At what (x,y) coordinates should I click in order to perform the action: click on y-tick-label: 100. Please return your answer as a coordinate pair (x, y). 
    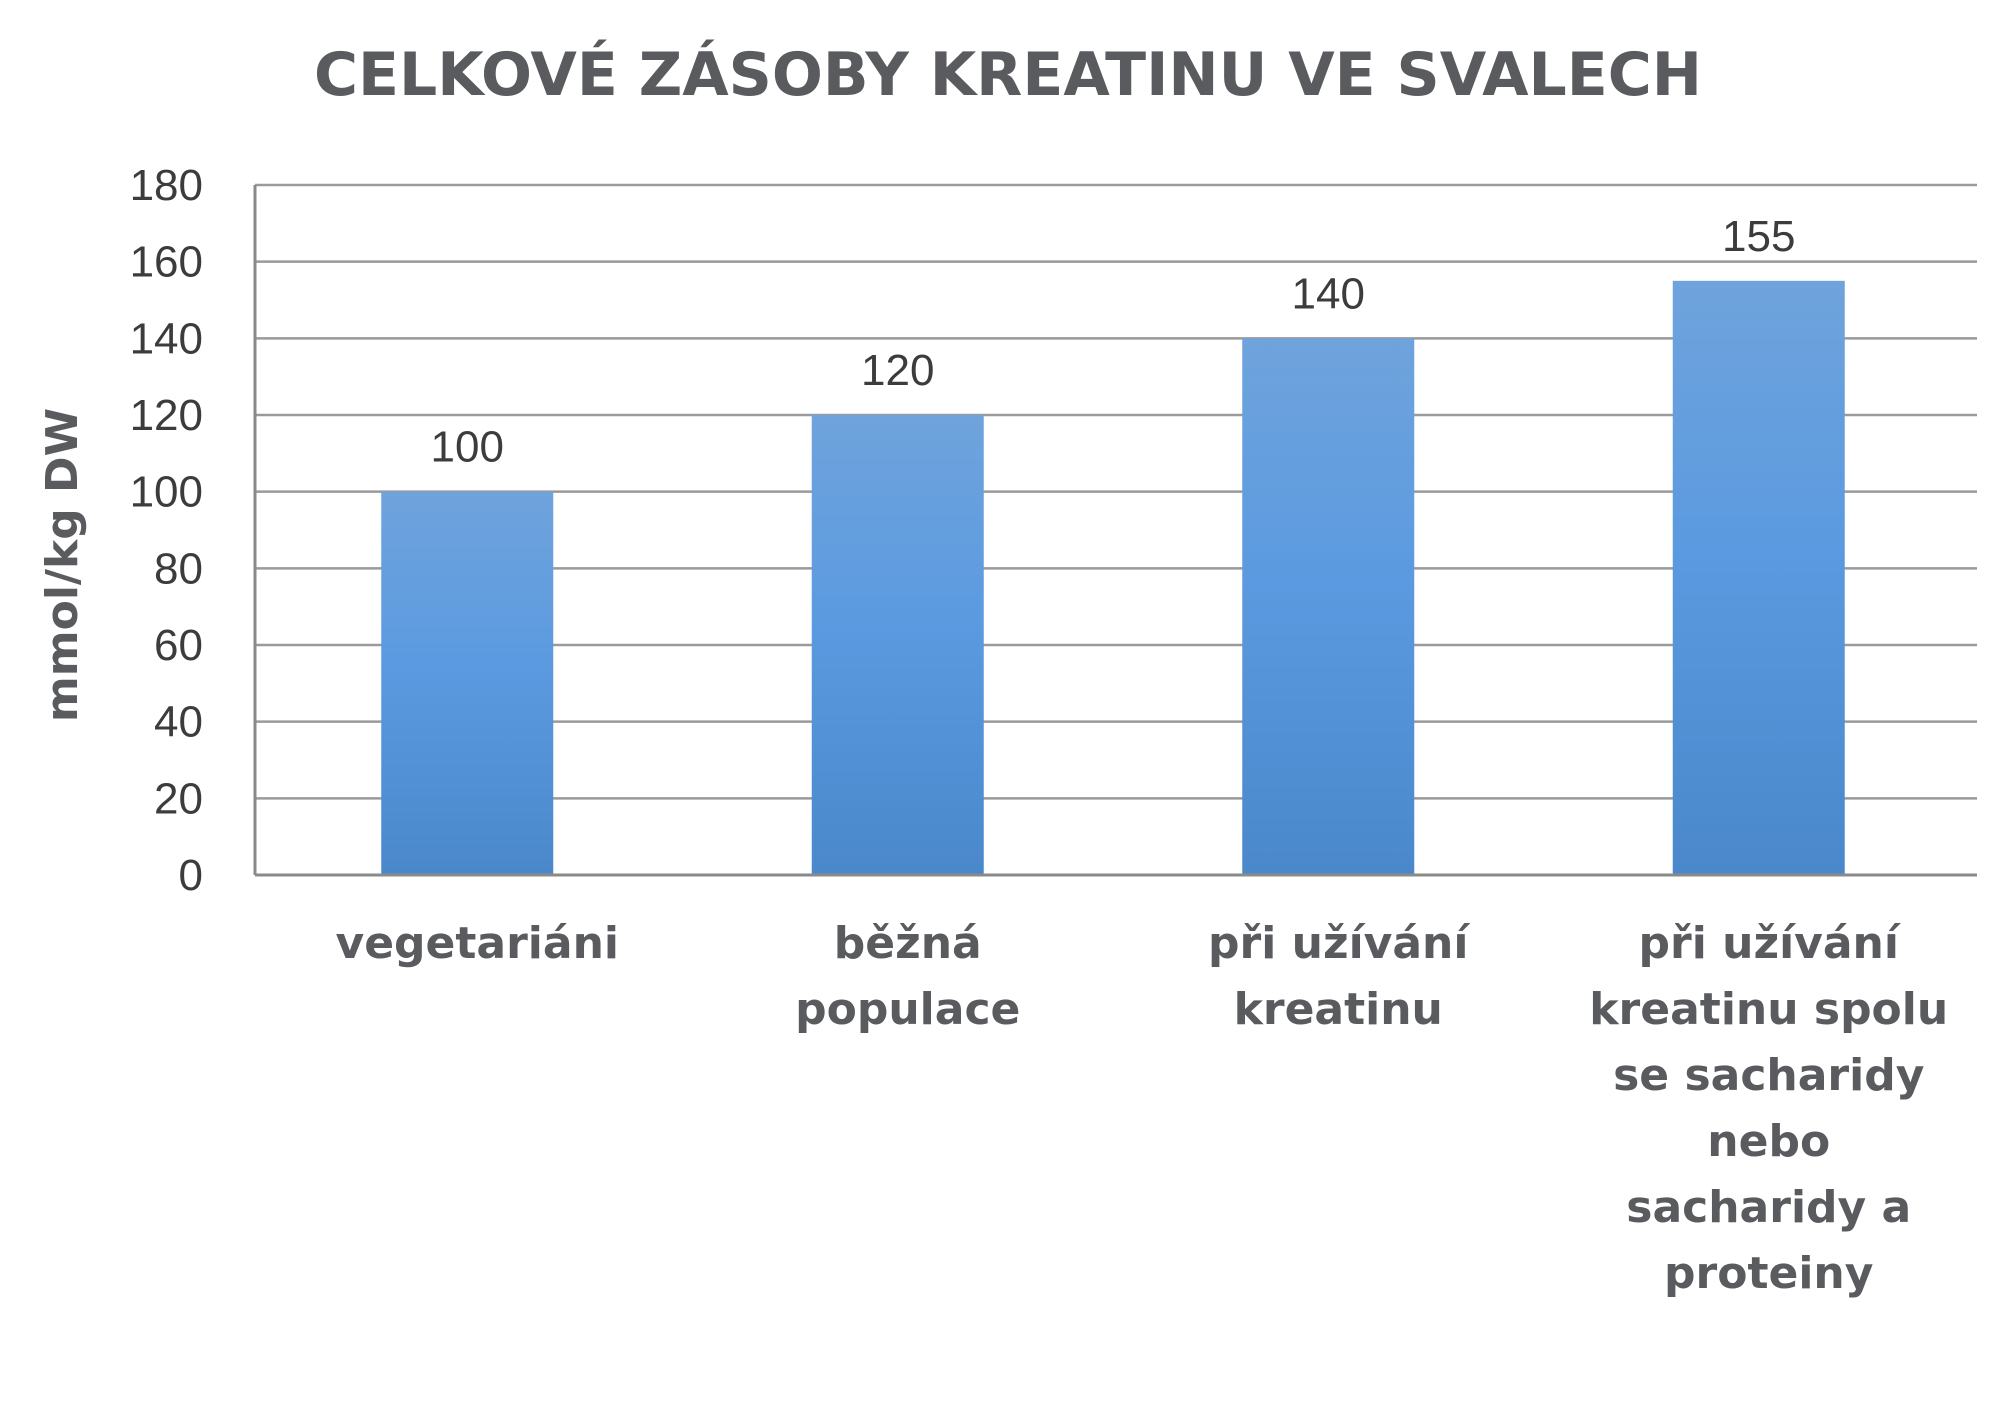
    Looking at the image, I should click on (166, 492).